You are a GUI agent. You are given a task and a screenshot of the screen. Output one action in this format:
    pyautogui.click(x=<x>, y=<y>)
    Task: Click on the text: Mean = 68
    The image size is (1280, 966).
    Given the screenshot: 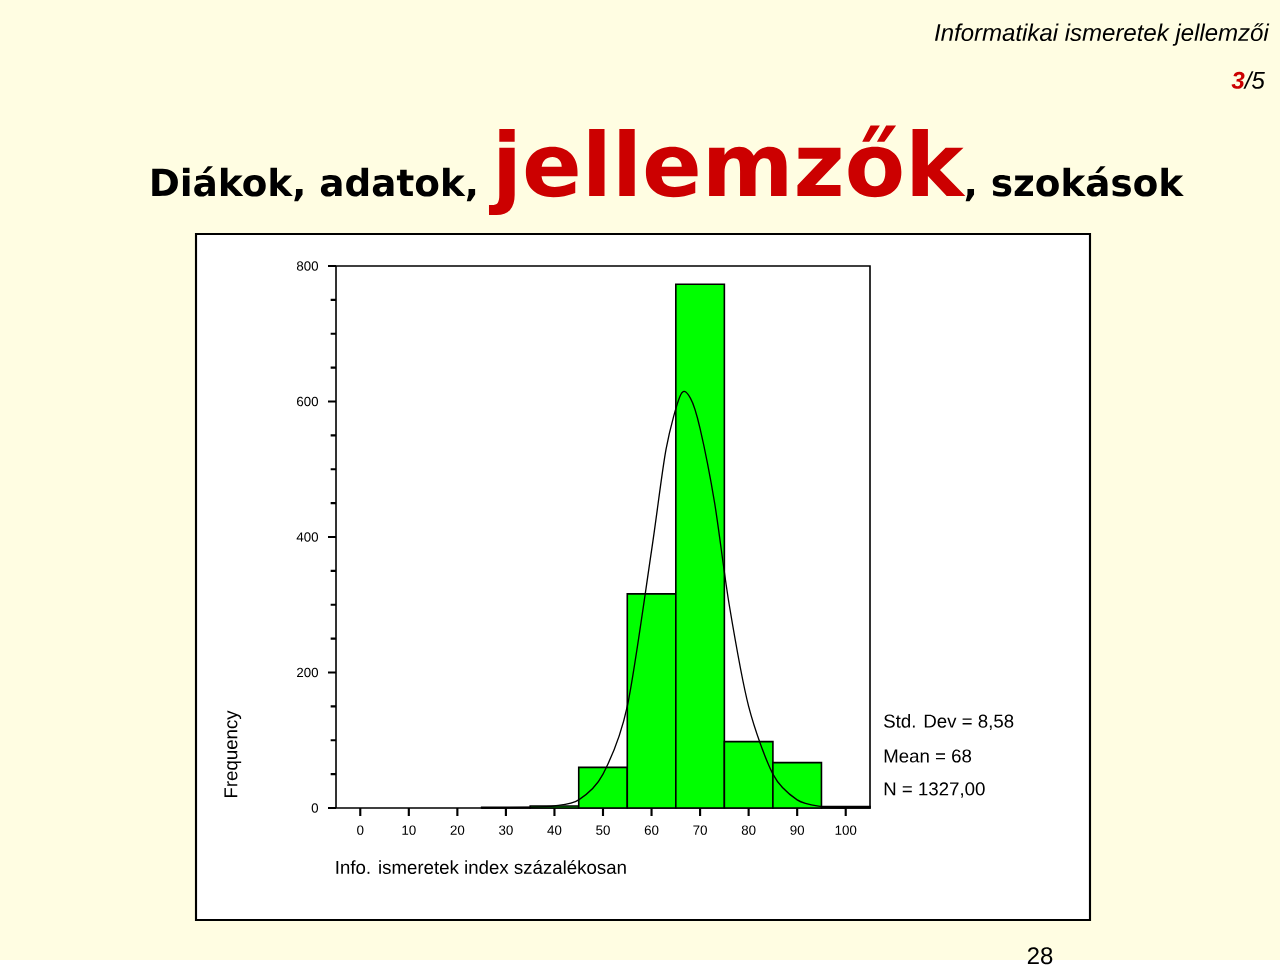 What is the action you would take?
    pyautogui.click(x=928, y=756)
    